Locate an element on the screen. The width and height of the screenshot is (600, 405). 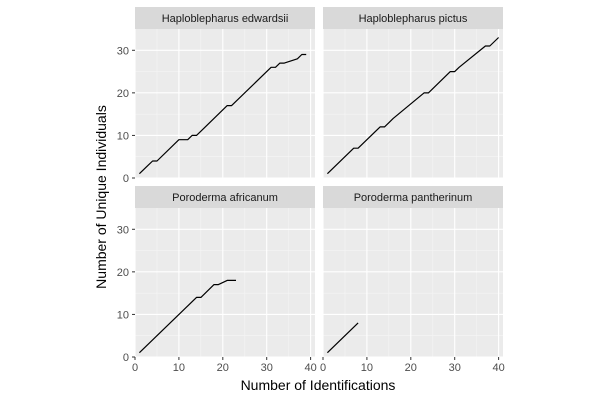
panel-4: Poroderma pantherinum is located at coordinates (412, 272).